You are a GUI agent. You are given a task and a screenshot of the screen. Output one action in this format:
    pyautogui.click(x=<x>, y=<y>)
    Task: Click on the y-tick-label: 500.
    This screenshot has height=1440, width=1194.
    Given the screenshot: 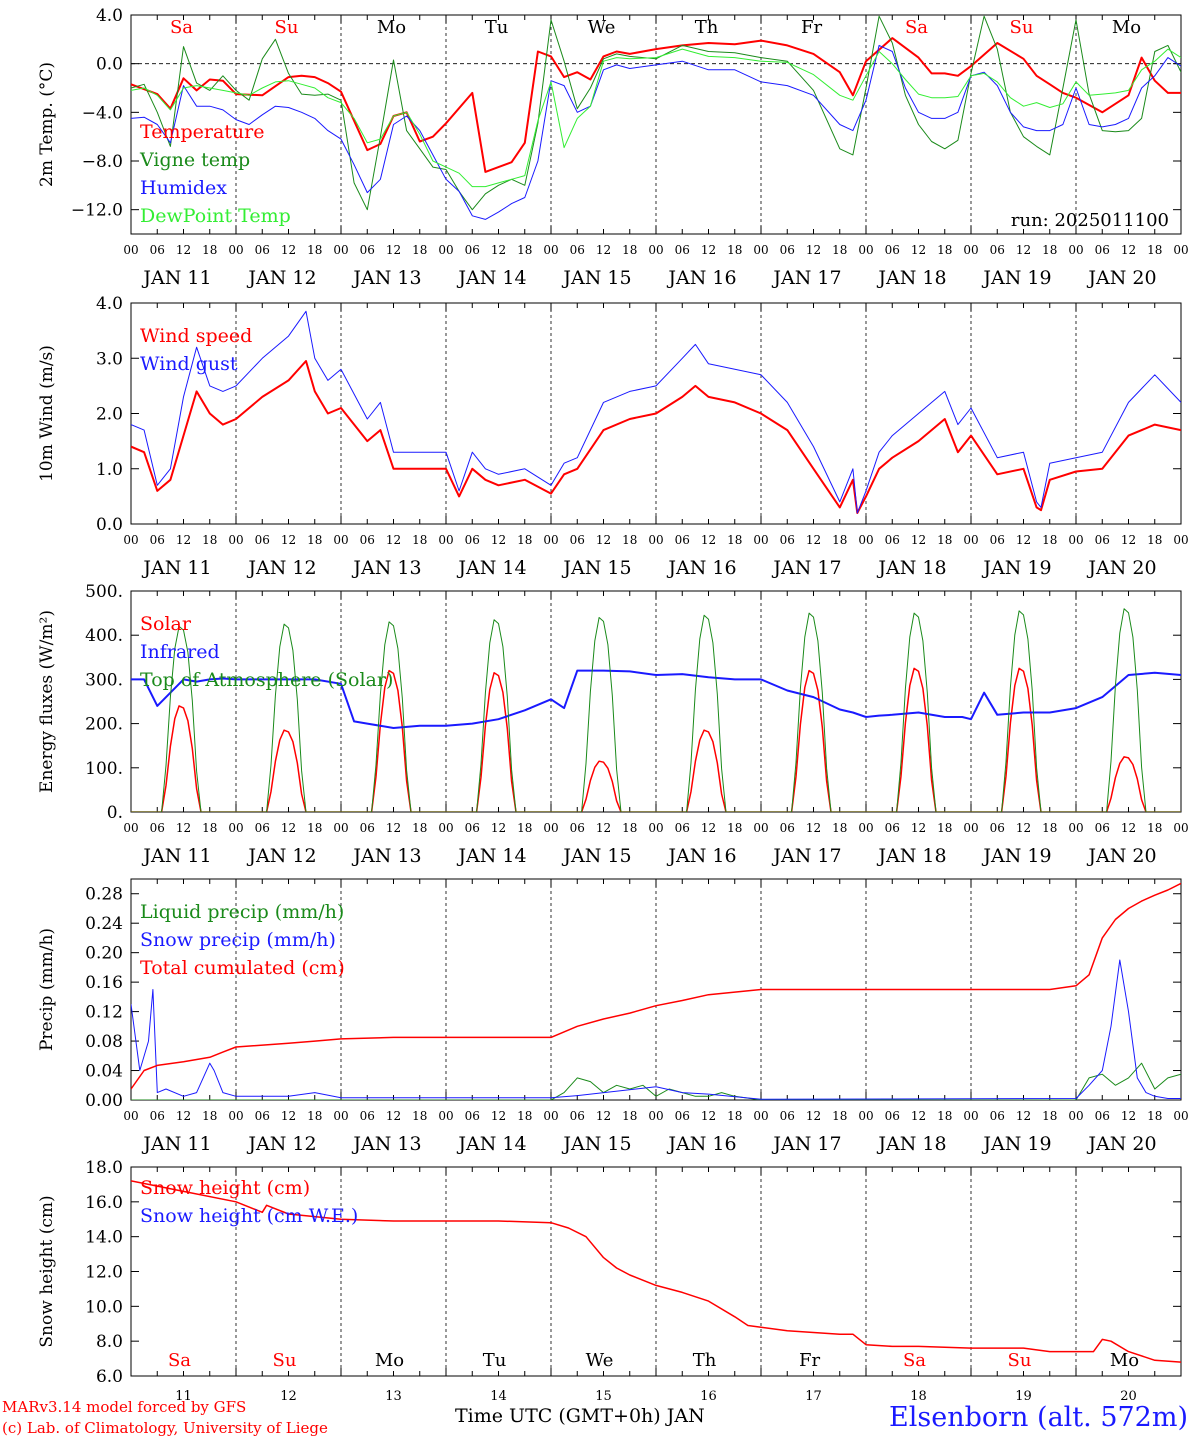 What is the action you would take?
    pyautogui.click(x=104, y=592)
    